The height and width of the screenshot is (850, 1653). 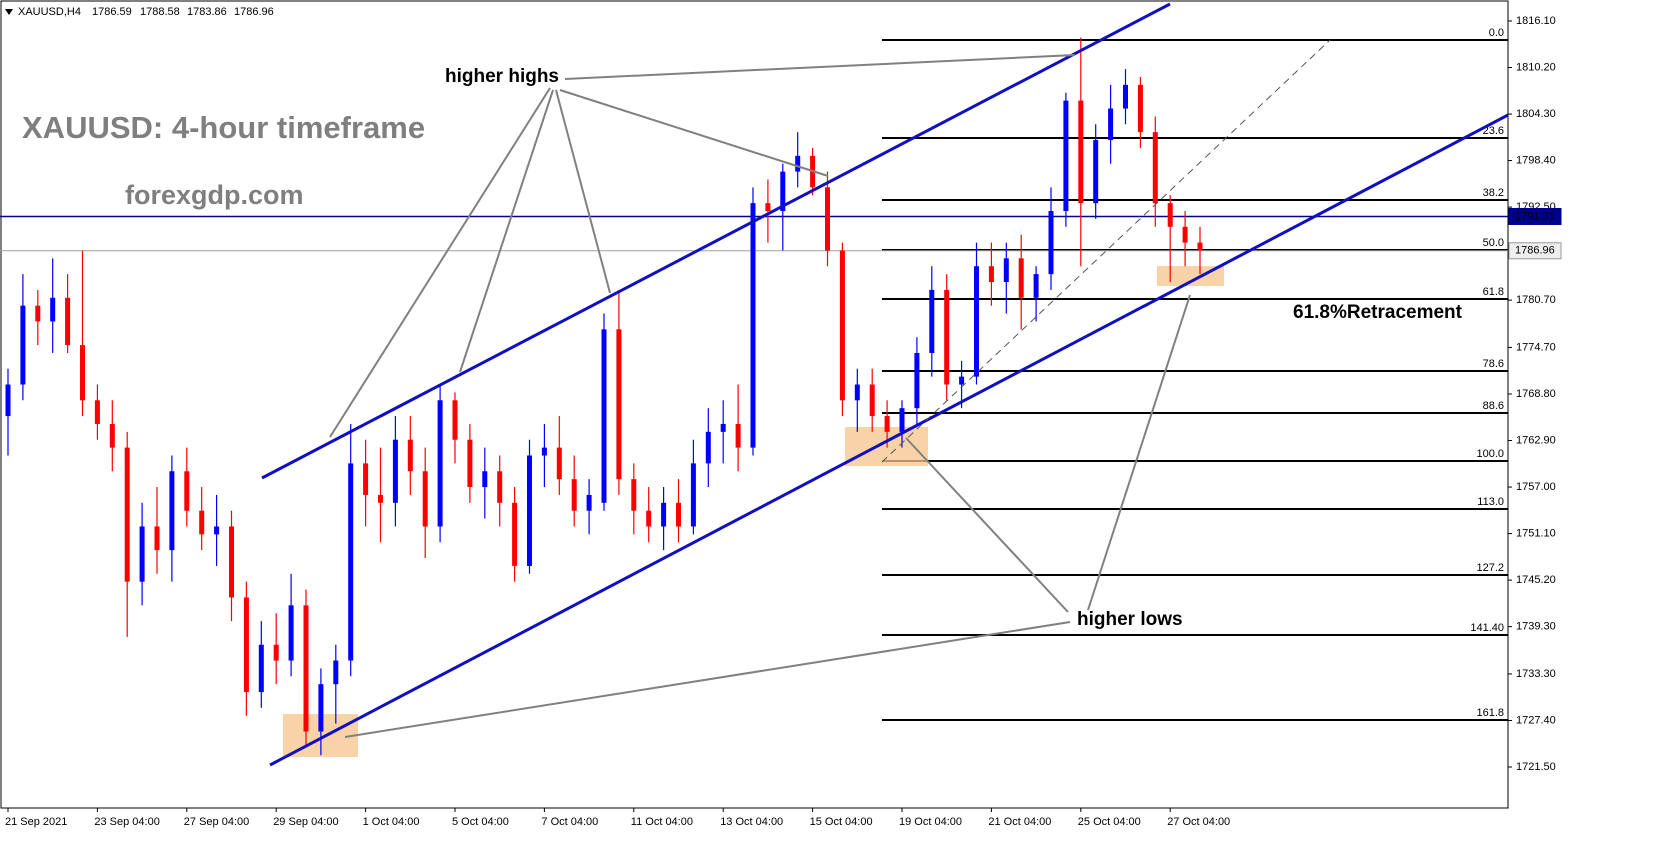 I want to click on x-tick-label: 27 Sep 04:00, so click(x=216, y=822).